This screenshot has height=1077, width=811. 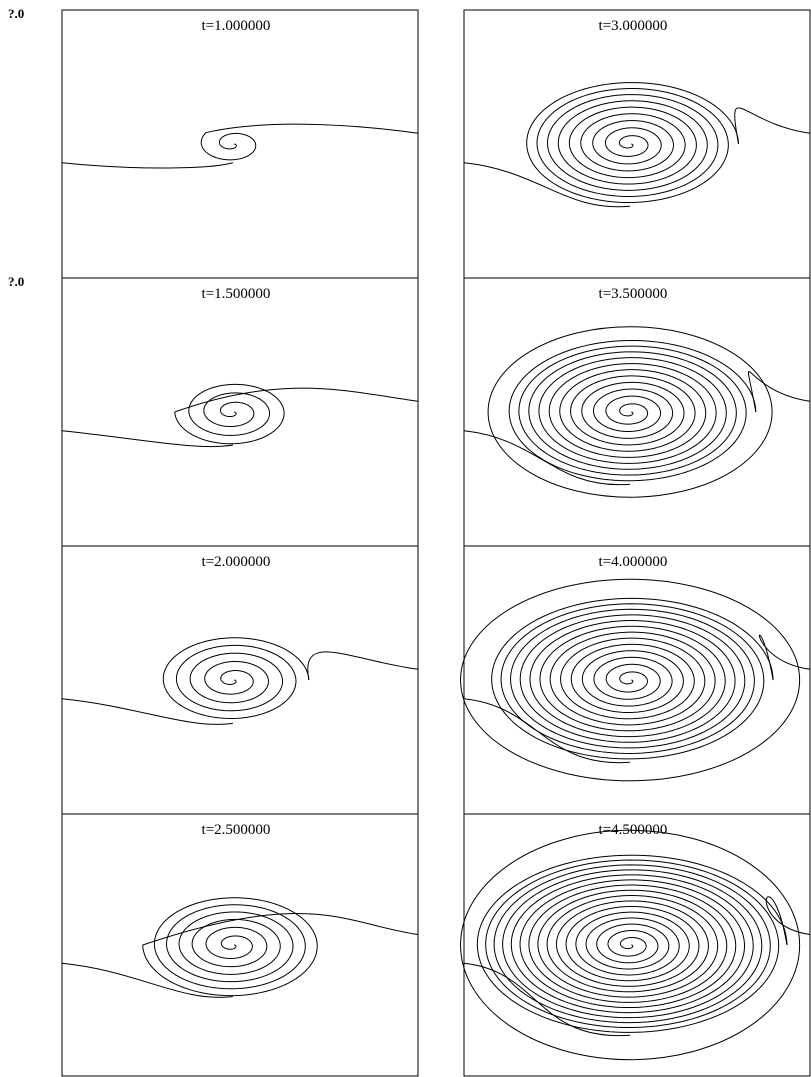 I want to click on panel: t=3.500000, so click(x=637, y=412).